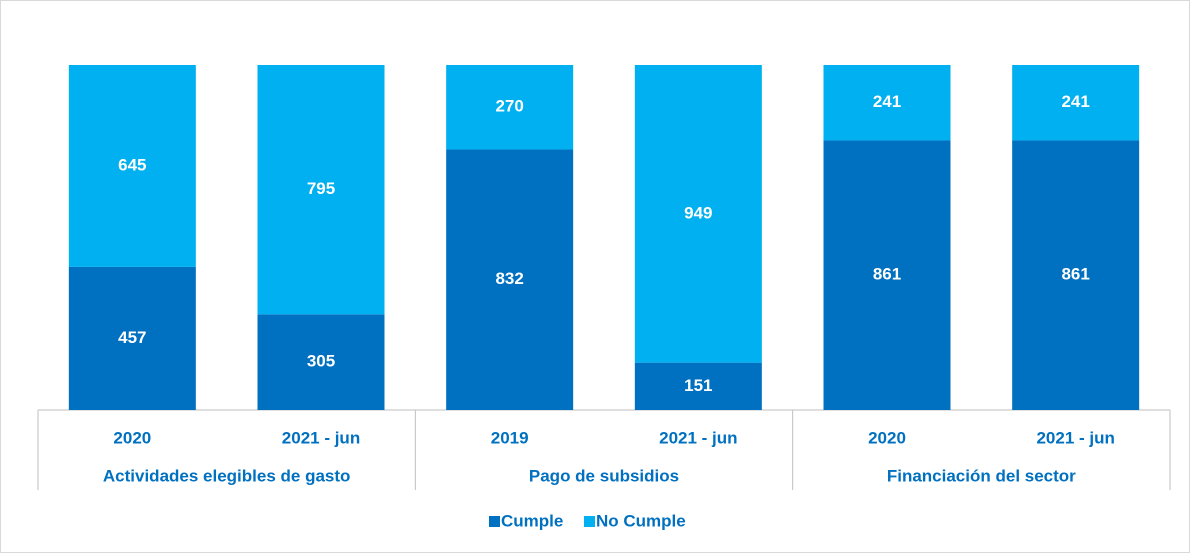  What do you see at coordinates (532, 520) in the screenshot?
I see `legend-label: Cumple` at bounding box center [532, 520].